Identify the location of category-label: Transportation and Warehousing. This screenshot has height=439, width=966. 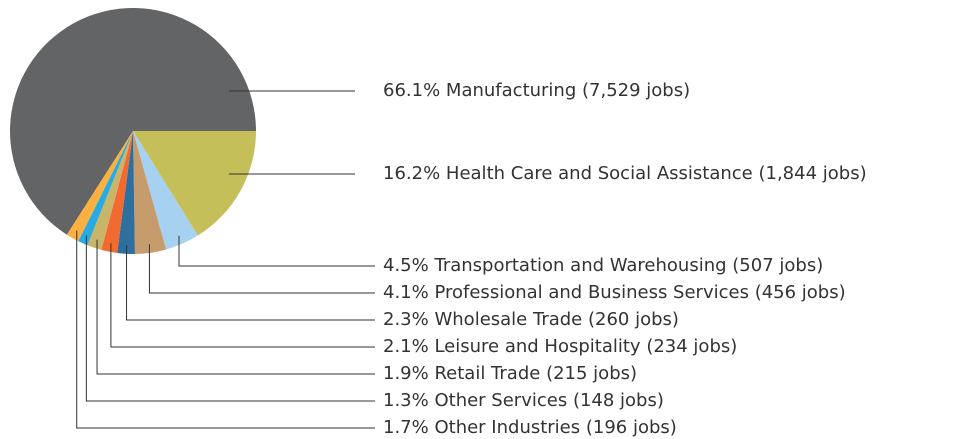
(579, 265).